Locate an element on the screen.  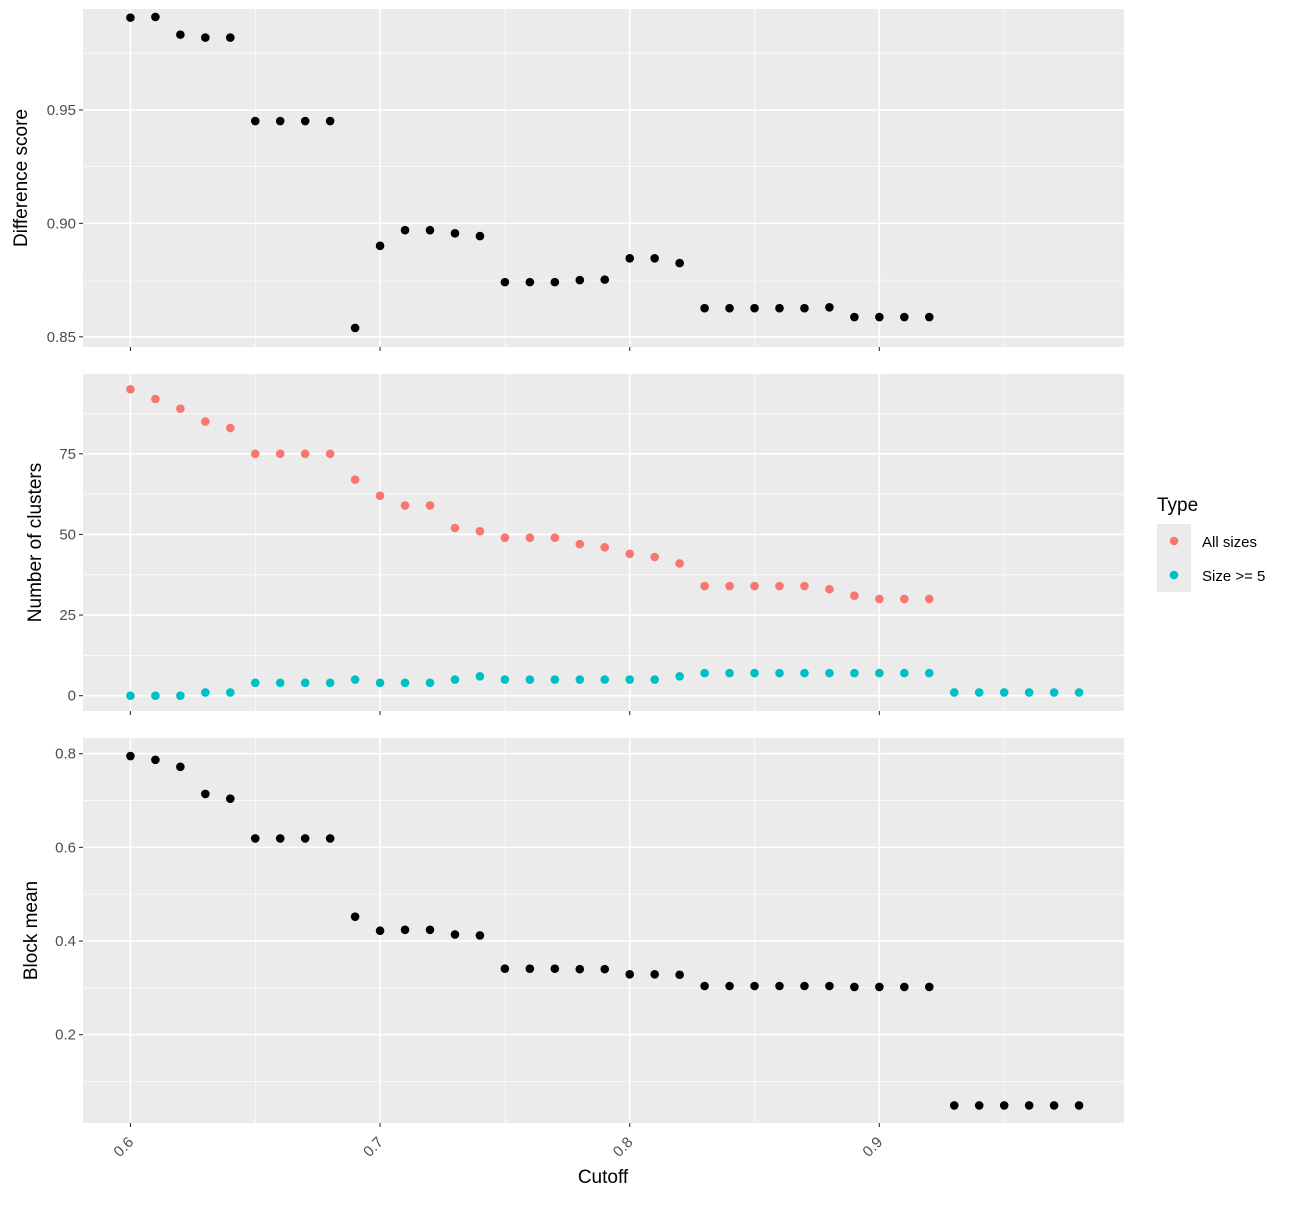
y-tick-label: 25 is located at coordinates (67, 615).